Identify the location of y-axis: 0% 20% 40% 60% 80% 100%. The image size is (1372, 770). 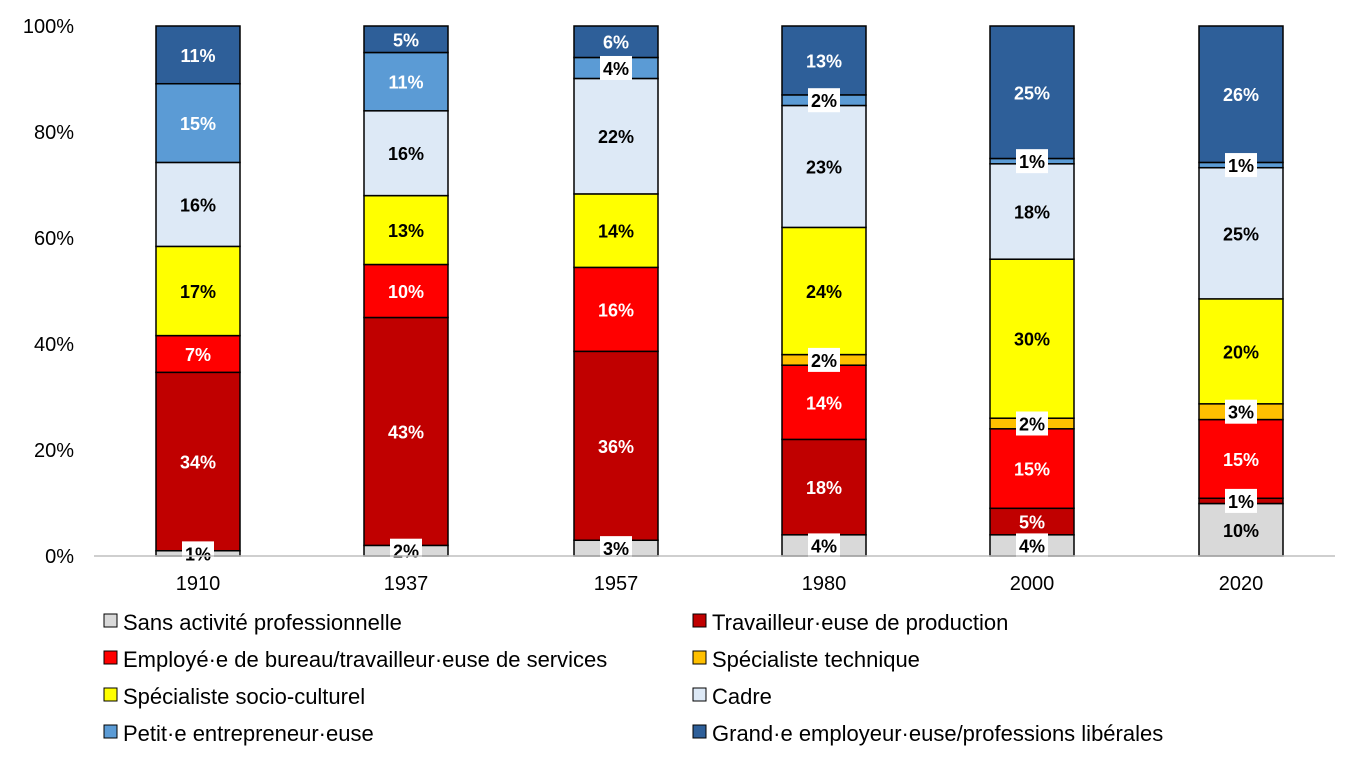
(48, 292).